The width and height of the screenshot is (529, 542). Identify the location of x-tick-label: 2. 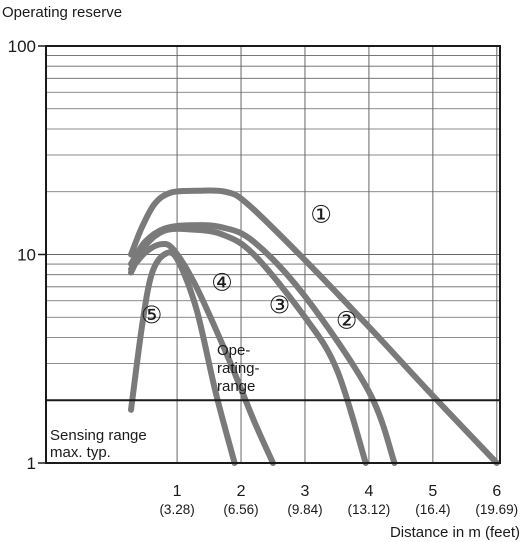
(241, 491).